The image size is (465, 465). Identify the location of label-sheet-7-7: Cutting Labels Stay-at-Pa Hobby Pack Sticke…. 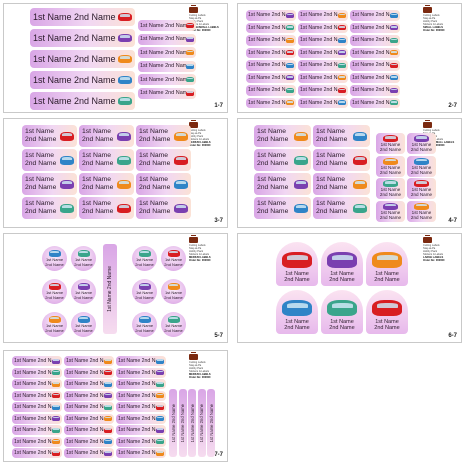
(115, 406).